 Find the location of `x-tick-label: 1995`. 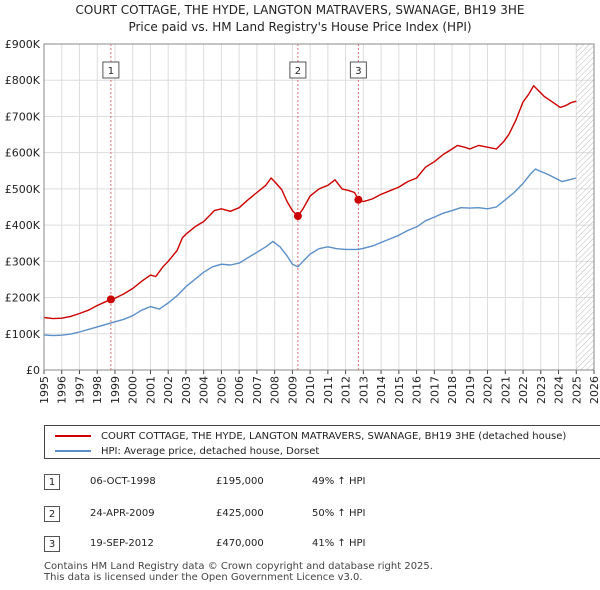

x-tick-label: 1995 is located at coordinates (44, 390).